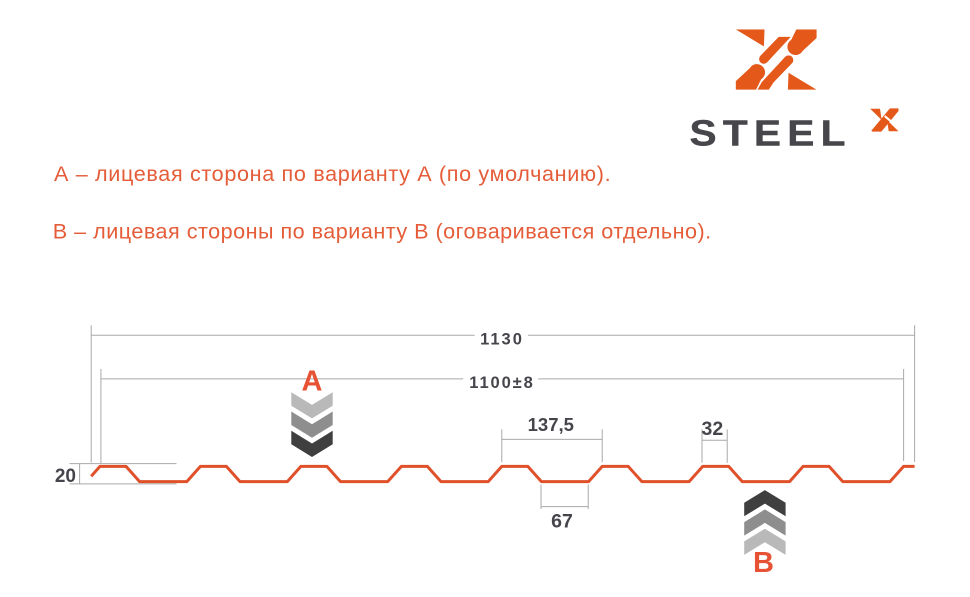  I want to click on svg-text: 1100±8, so click(501, 383).